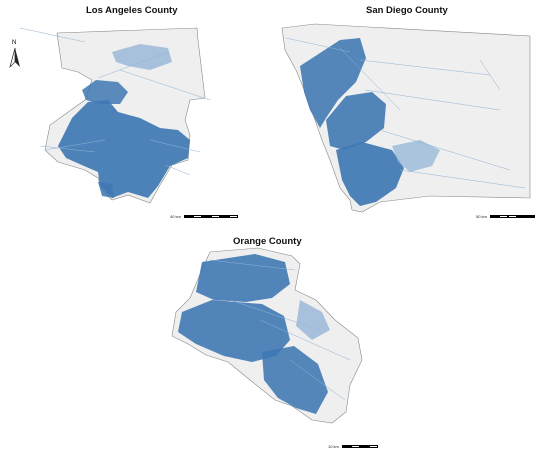  What do you see at coordinates (481, 216) in the screenshot?
I see `sd-scale-label: 50 km` at bounding box center [481, 216].